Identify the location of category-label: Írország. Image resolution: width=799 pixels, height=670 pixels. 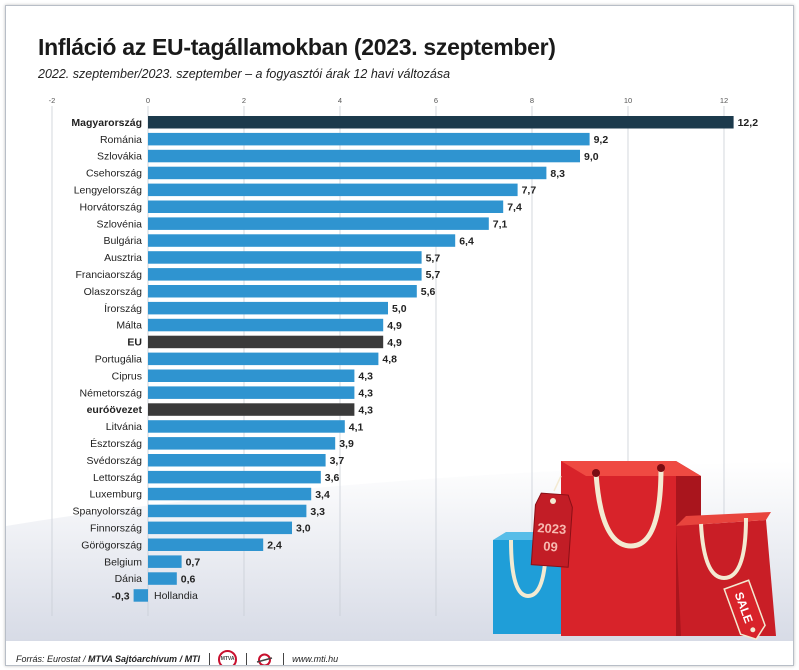
(123, 308).